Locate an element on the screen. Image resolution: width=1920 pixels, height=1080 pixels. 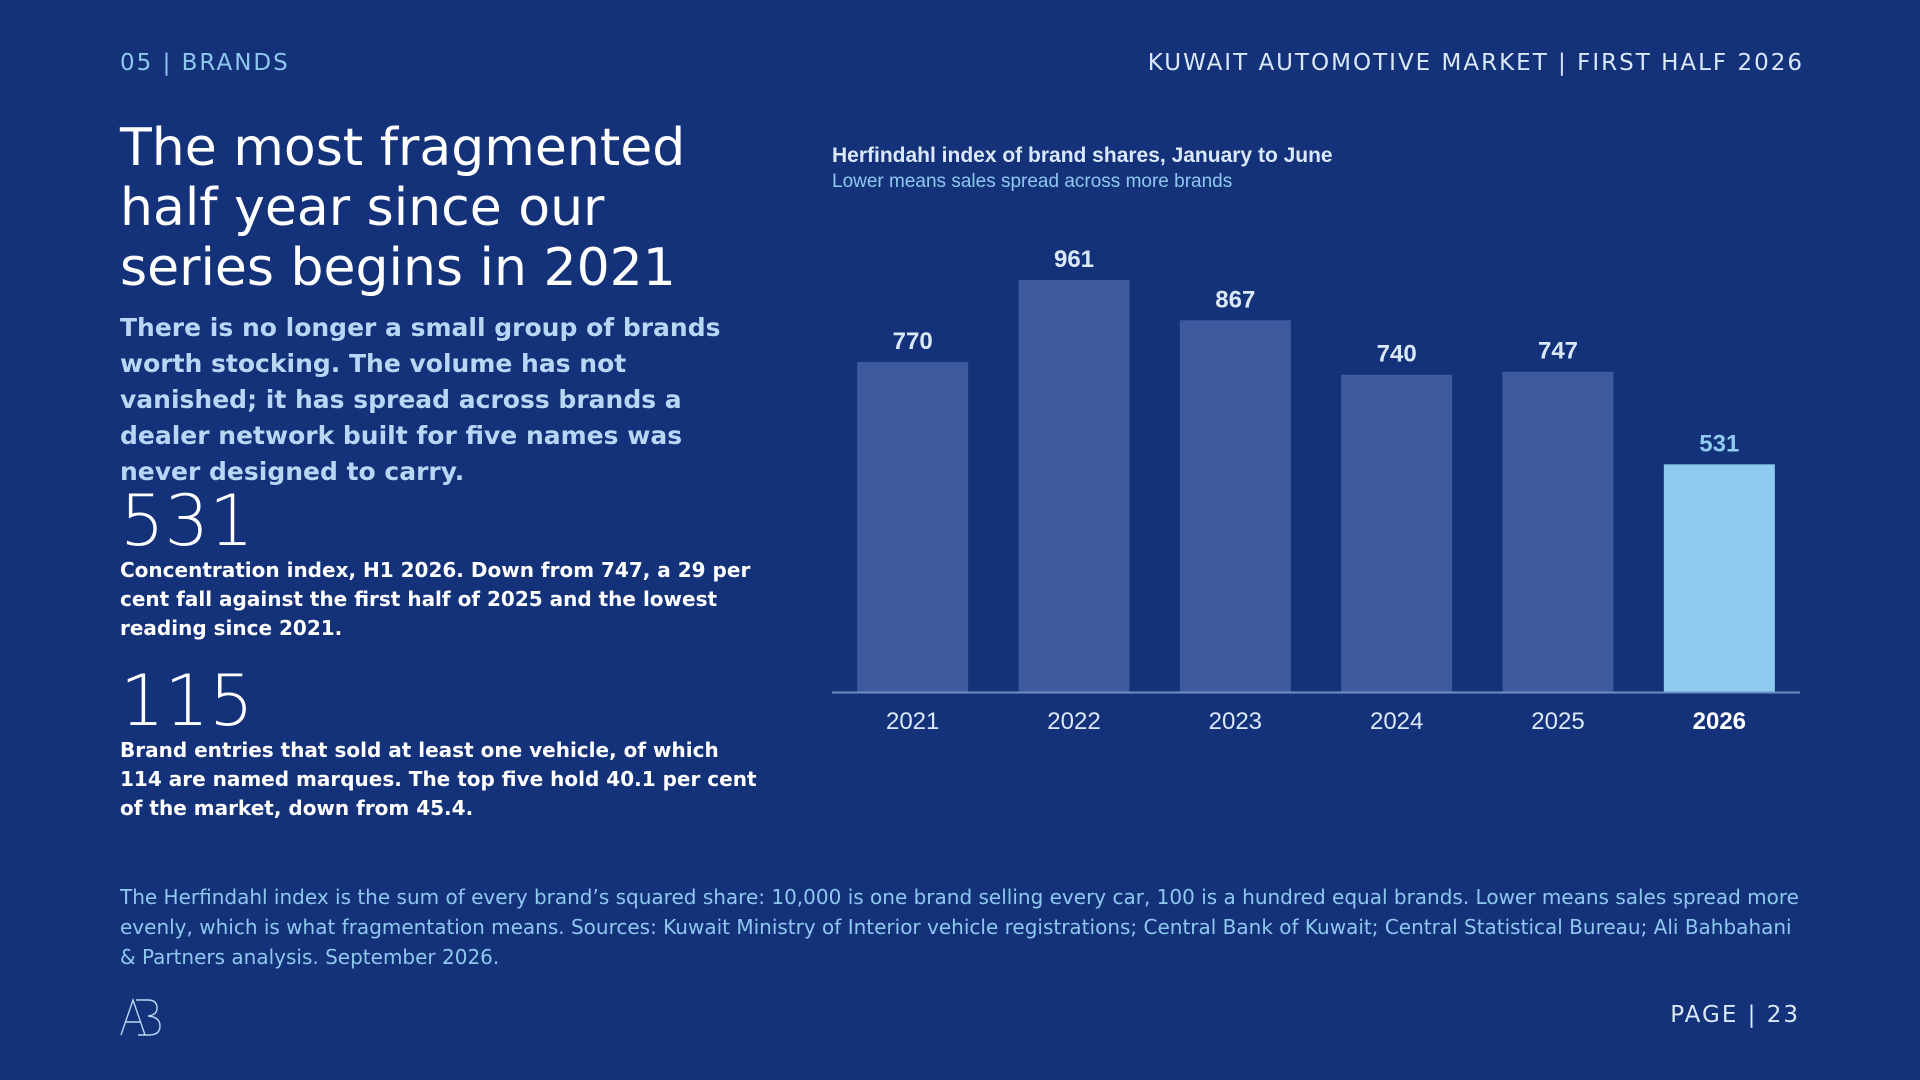
data-label-2024: 740 is located at coordinates (1397, 354).